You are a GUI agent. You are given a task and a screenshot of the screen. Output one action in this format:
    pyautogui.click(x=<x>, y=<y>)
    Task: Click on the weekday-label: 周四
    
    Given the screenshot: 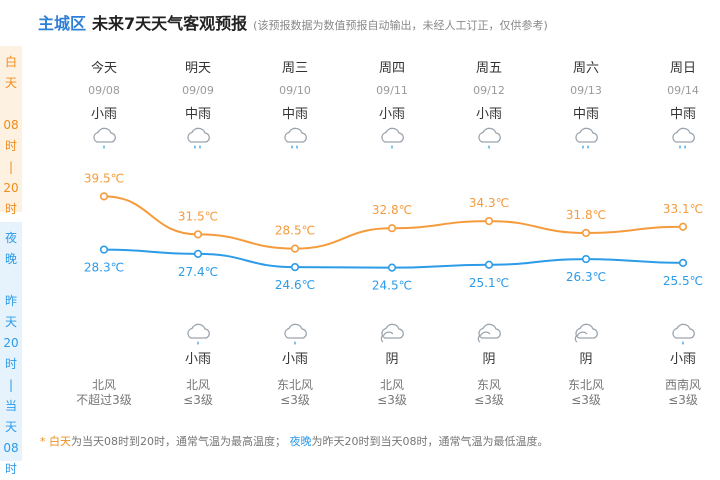 What is the action you would take?
    pyautogui.click(x=391, y=68)
    